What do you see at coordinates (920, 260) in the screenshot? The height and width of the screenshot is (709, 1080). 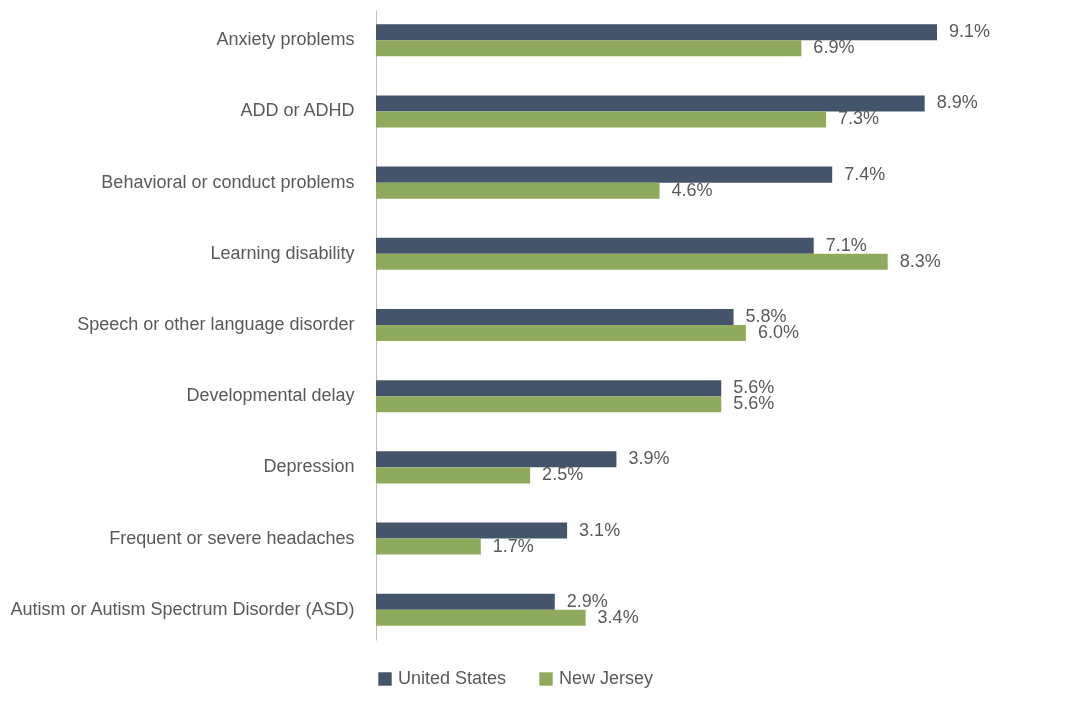 I see `data-label: 8.3%` at bounding box center [920, 260].